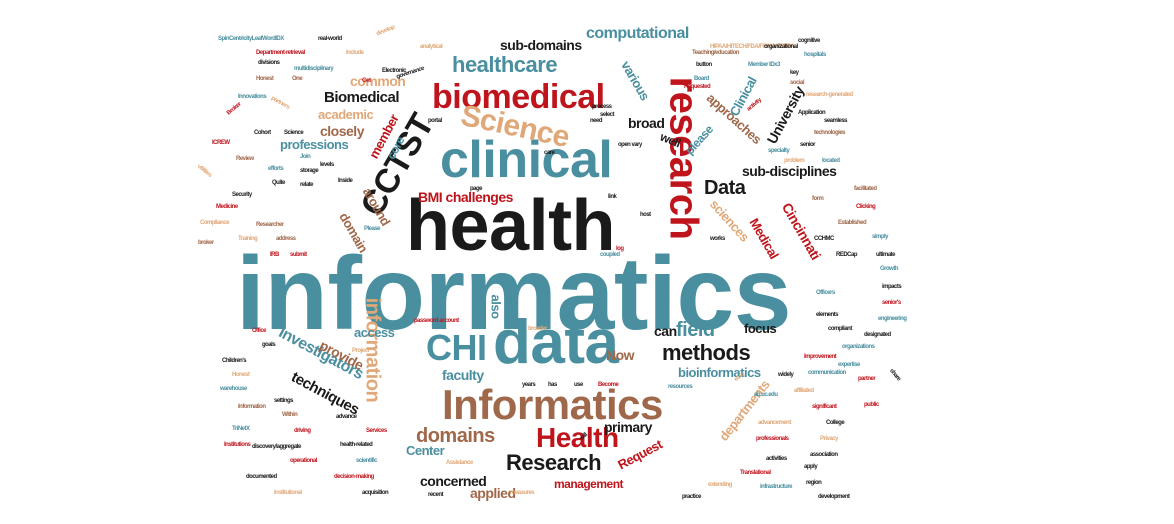  Describe the element at coordinates (280, 53) in the screenshot. I see `word: Department-retrieval` at that location.